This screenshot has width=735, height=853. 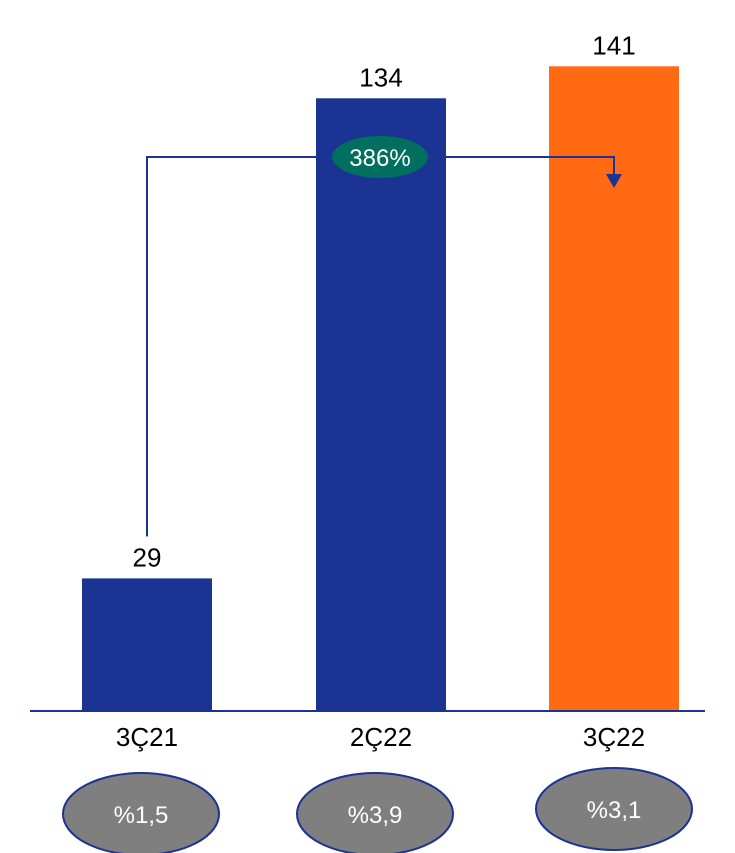 What do you see at coordinates (613, 45) in the screenshot?
I see `bar-value-label: 141` at bounding box center [613, 45].